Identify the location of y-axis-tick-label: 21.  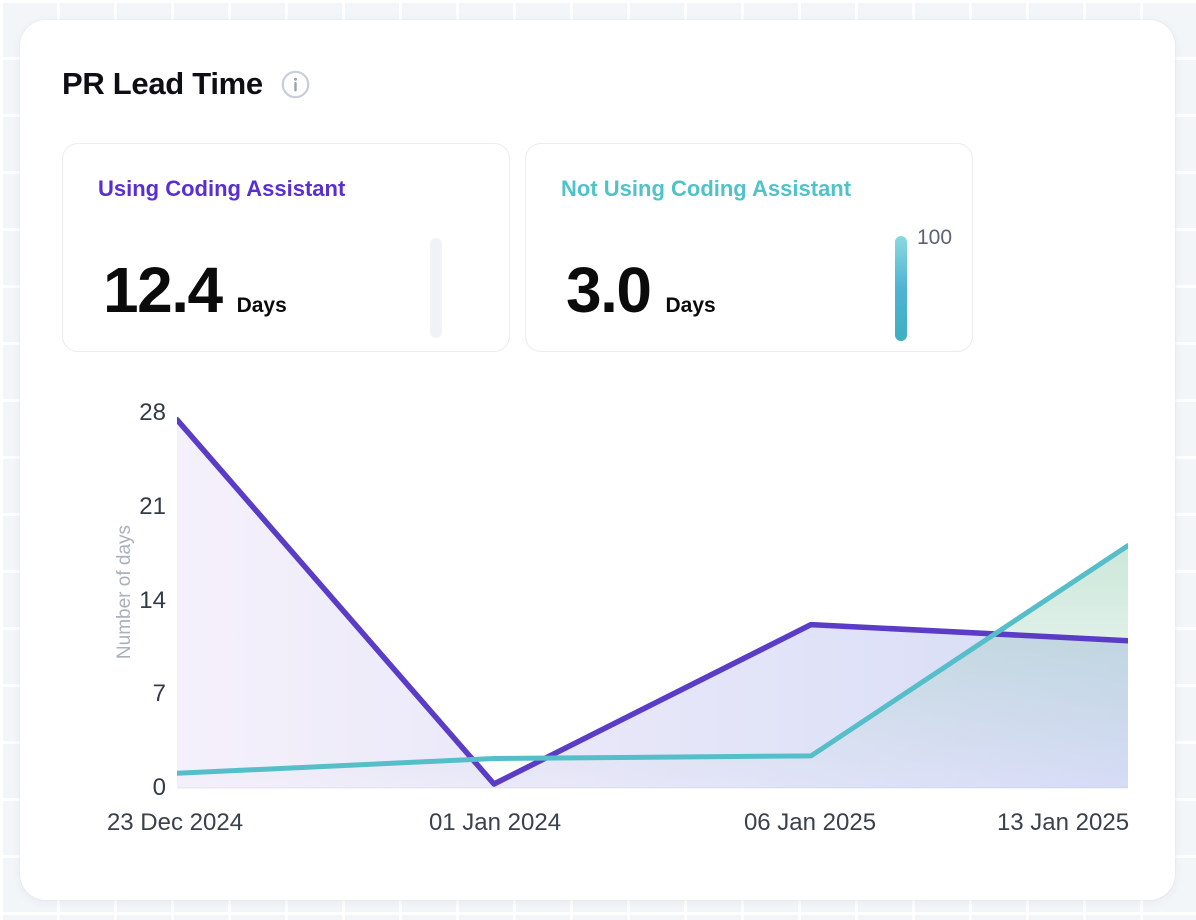
(152, 506).